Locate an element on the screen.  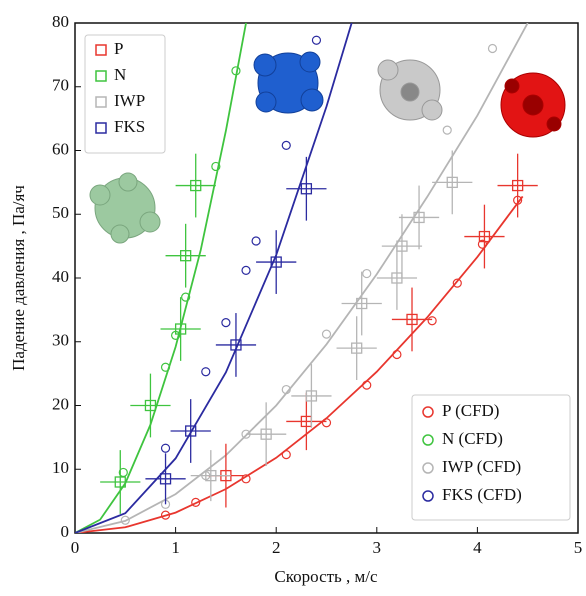
legend-label: FKS is located at coordinates (129, 126).